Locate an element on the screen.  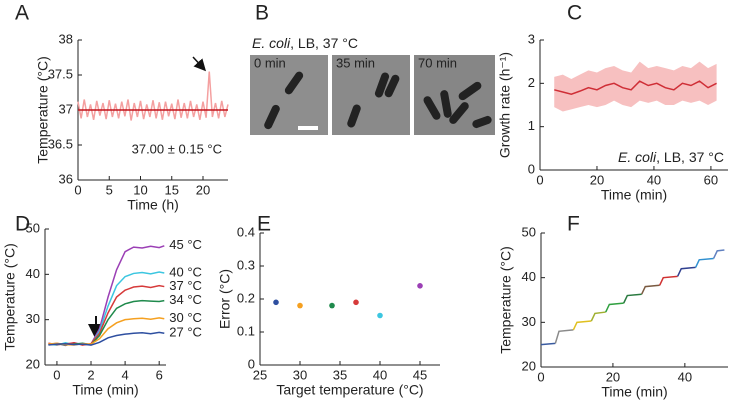
series-label: 40 °C is located at coordinates (185, 271).